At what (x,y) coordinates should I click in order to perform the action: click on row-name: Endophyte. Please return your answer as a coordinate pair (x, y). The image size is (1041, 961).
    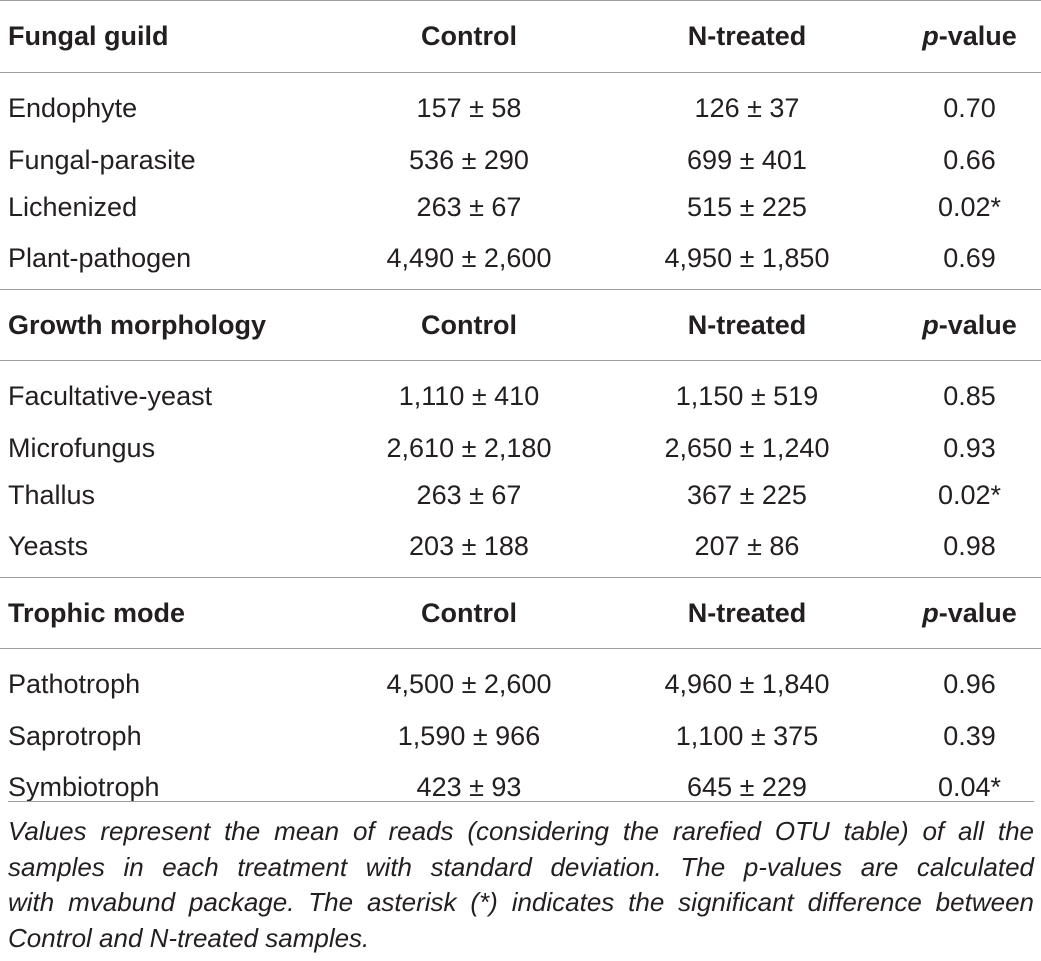
    Looking at the image, I should click on (73, 107).